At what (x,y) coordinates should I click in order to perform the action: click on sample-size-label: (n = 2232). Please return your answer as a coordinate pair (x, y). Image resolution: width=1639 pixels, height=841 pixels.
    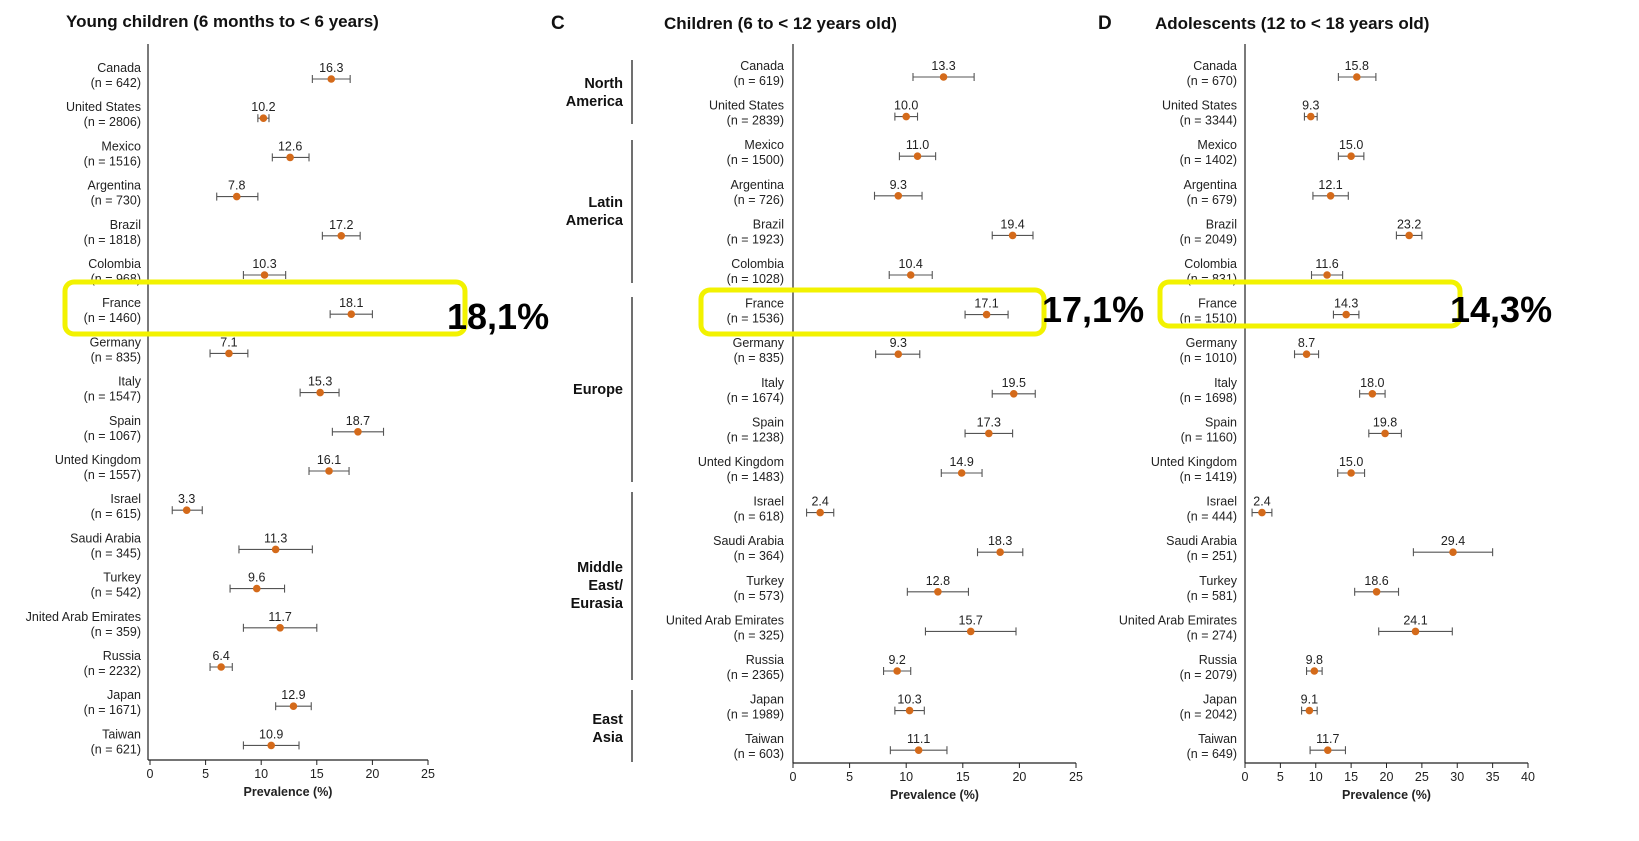
    Looking at the image, I should click on (112, 671).